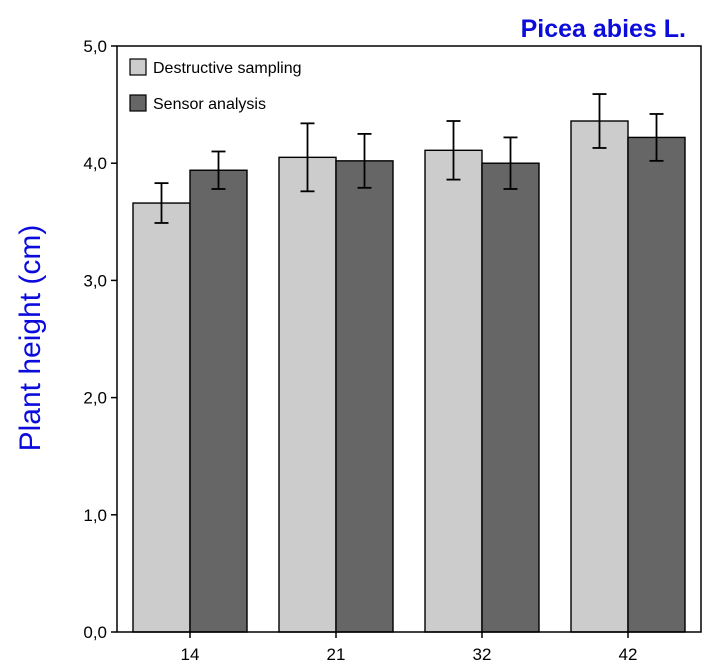  Describe the element at coordinates (95, 398) in the screenshot. I see `y-tick-label-2: 2,0` at that location.